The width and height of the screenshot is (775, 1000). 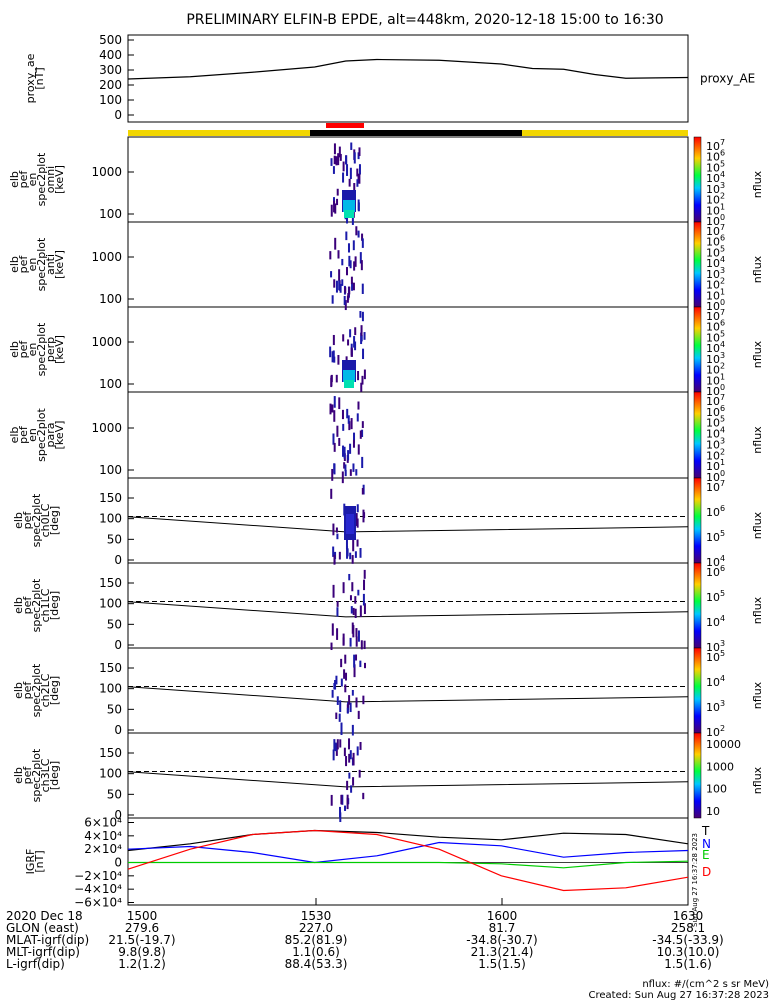 What do you see at coordinates (727, 79) in the screenshot?
I see `panel-right-label: proxy_AE` at bounding box center [727, 79].